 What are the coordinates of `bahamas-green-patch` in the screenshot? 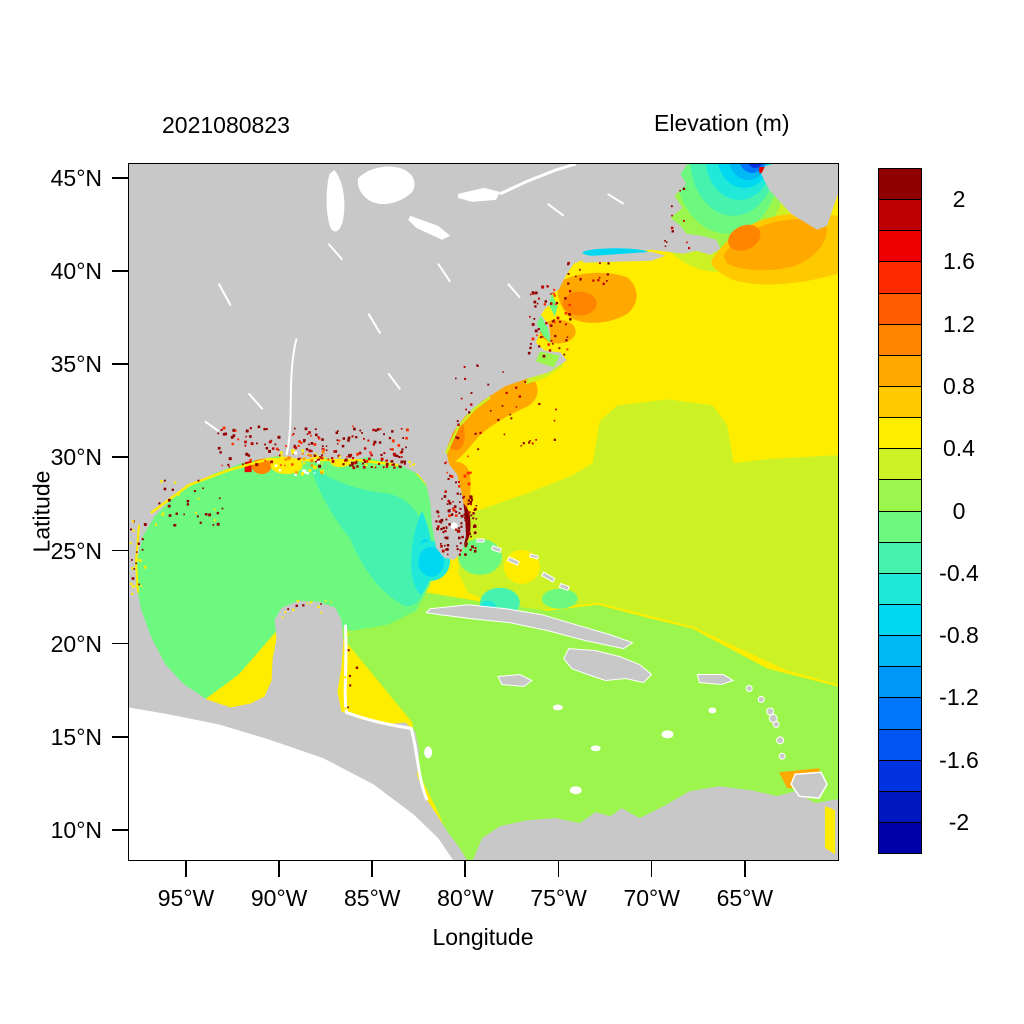 It's located at (480, 556).